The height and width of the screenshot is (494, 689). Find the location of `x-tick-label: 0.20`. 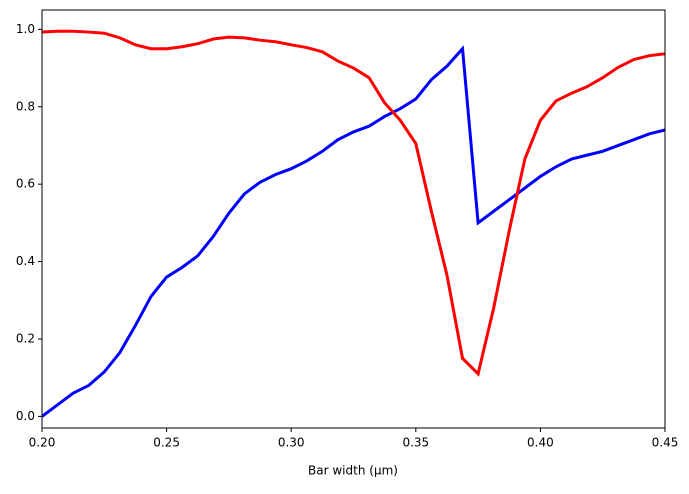

x-tick-label: 0.20 is located at coordinates (42, 443).